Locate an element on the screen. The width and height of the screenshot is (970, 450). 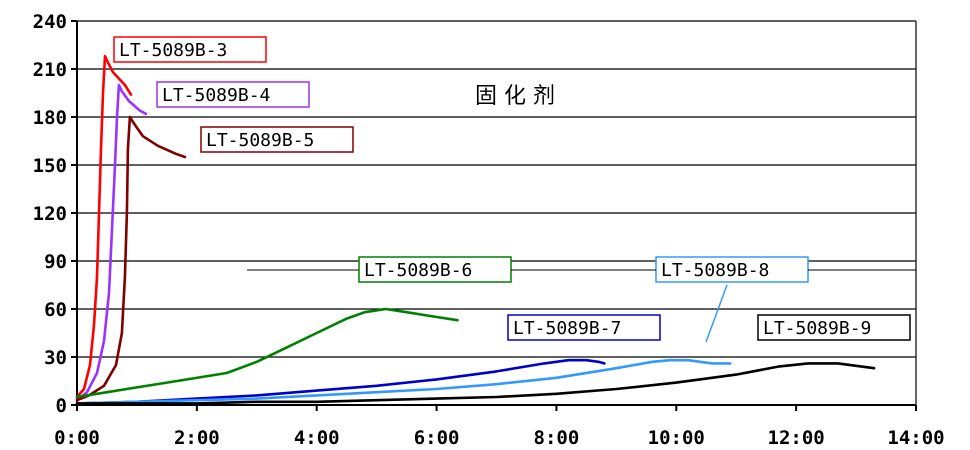
label-text-1: LT-5089B-4 is located at coordinates (216, 95).